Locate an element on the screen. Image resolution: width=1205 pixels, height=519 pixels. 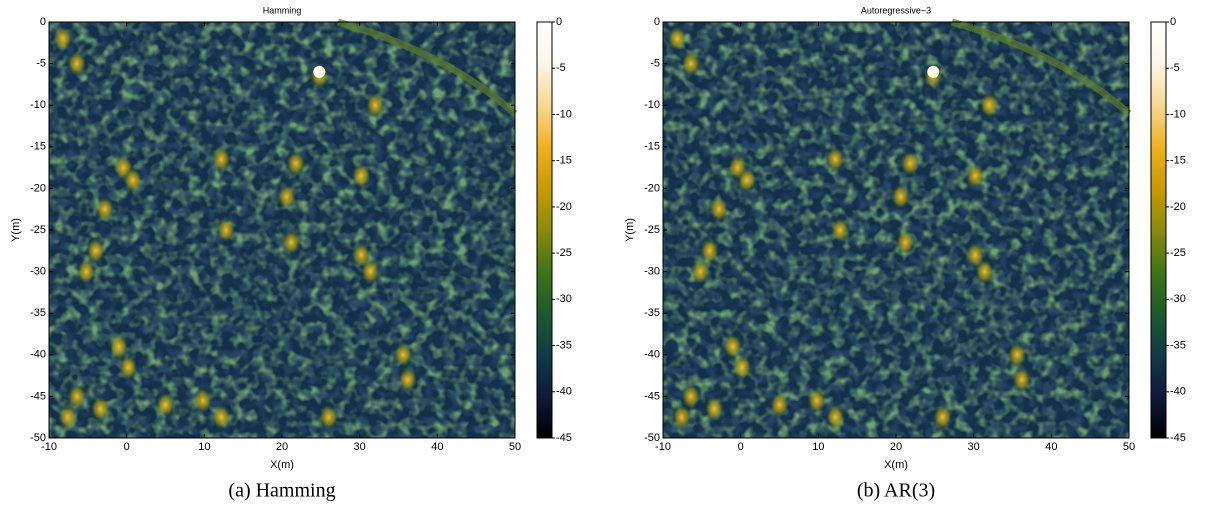
x-tick-label: 20 is located at coordinates (282, 447).